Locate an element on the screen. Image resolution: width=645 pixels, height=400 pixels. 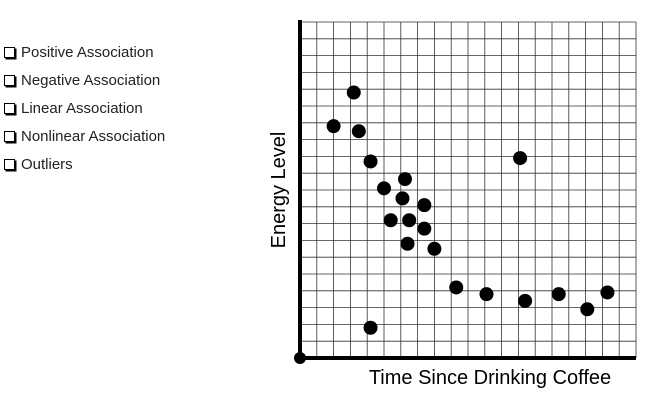
checklist-item: Negative Association is located at coordinates (84, 80).